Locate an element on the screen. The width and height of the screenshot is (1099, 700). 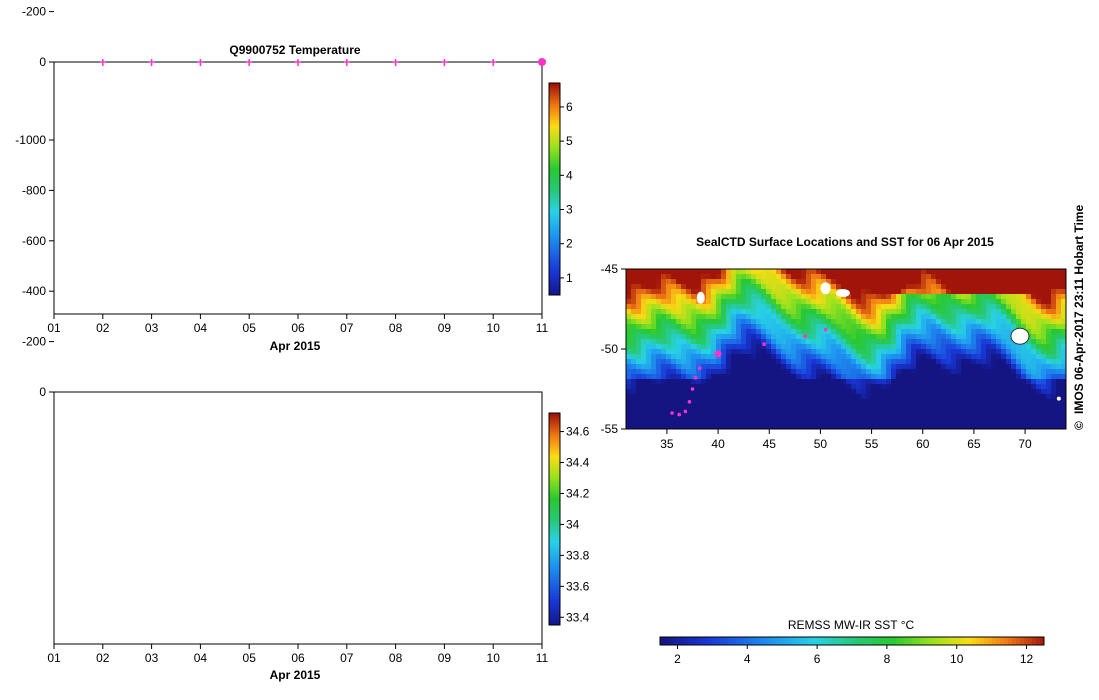
x-tick-label: 07 is located at coordinates (347, 328).